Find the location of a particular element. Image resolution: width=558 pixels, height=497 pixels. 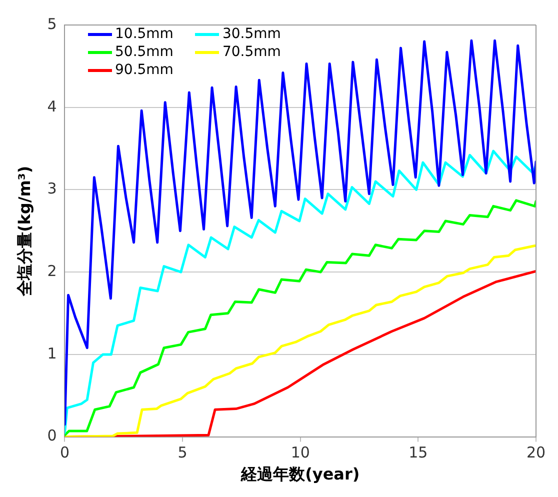

legend-label: 30.5mm is located at coordinates (251, 34).